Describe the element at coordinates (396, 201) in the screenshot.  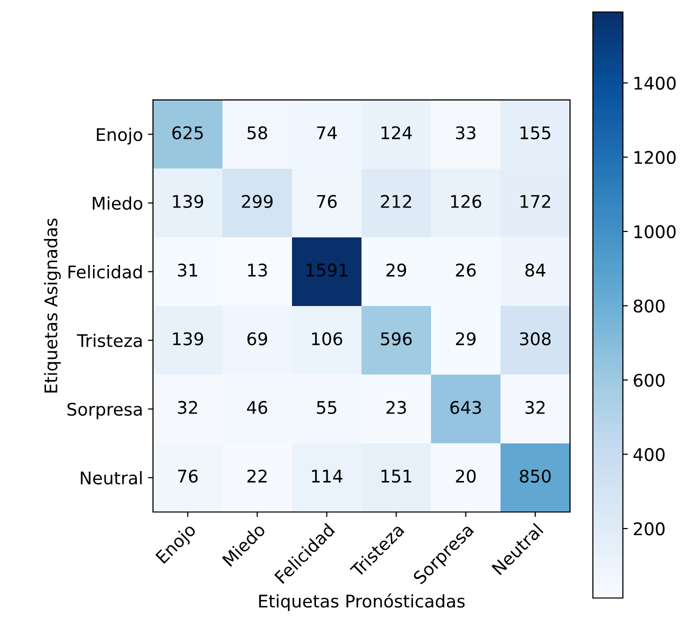
I see `data-label: 212` at that location.